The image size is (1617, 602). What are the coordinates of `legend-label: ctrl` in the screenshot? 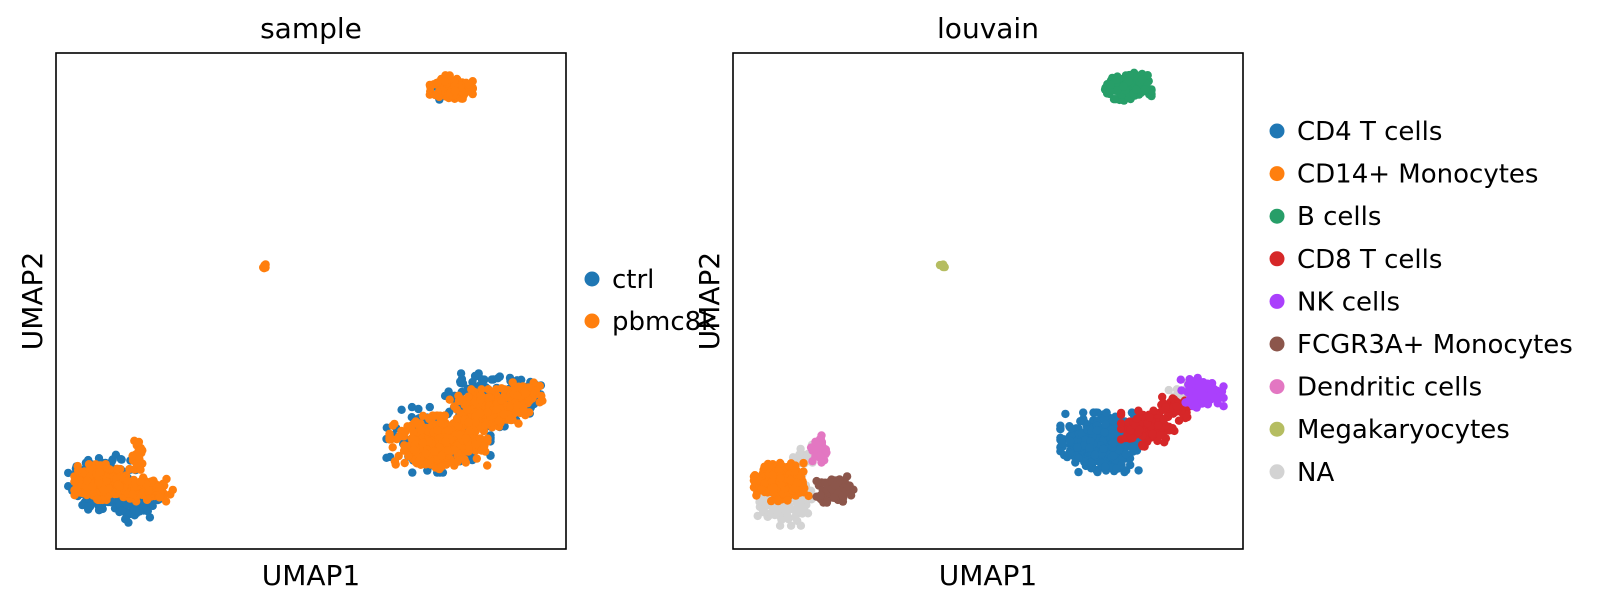 It's located at (633, 280).